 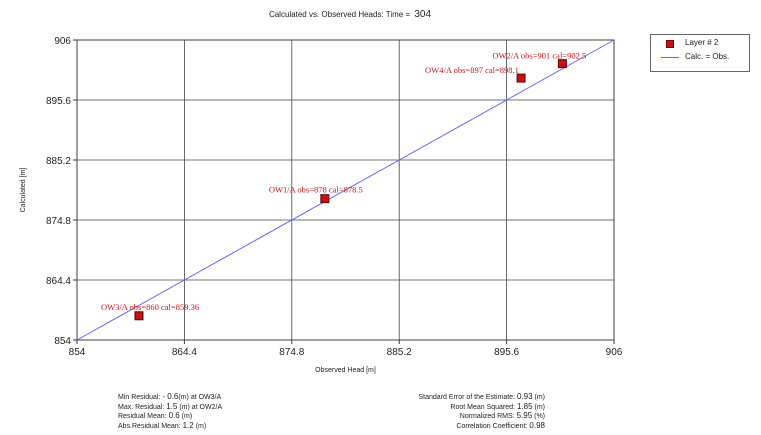 I want to click on legend-item-layer: Layer # 2, so click(x=700, y=42).